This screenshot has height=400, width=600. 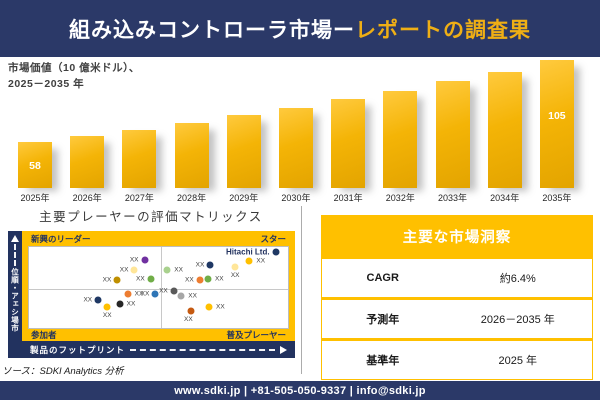 I want to click on bar-2029年, so click(x=243, y=151).